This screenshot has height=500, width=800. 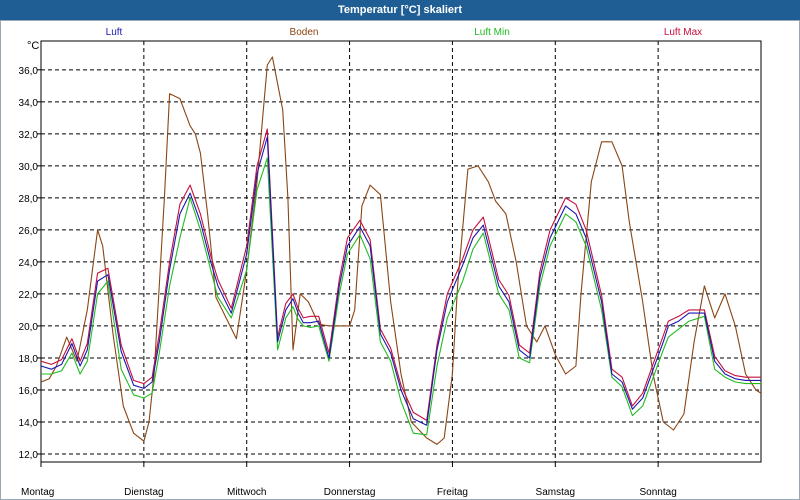 What do you see at coordinates (452, 492) in the screenshot?
I see `x-tick-day: Freitag` at bounding box center [452, 492].